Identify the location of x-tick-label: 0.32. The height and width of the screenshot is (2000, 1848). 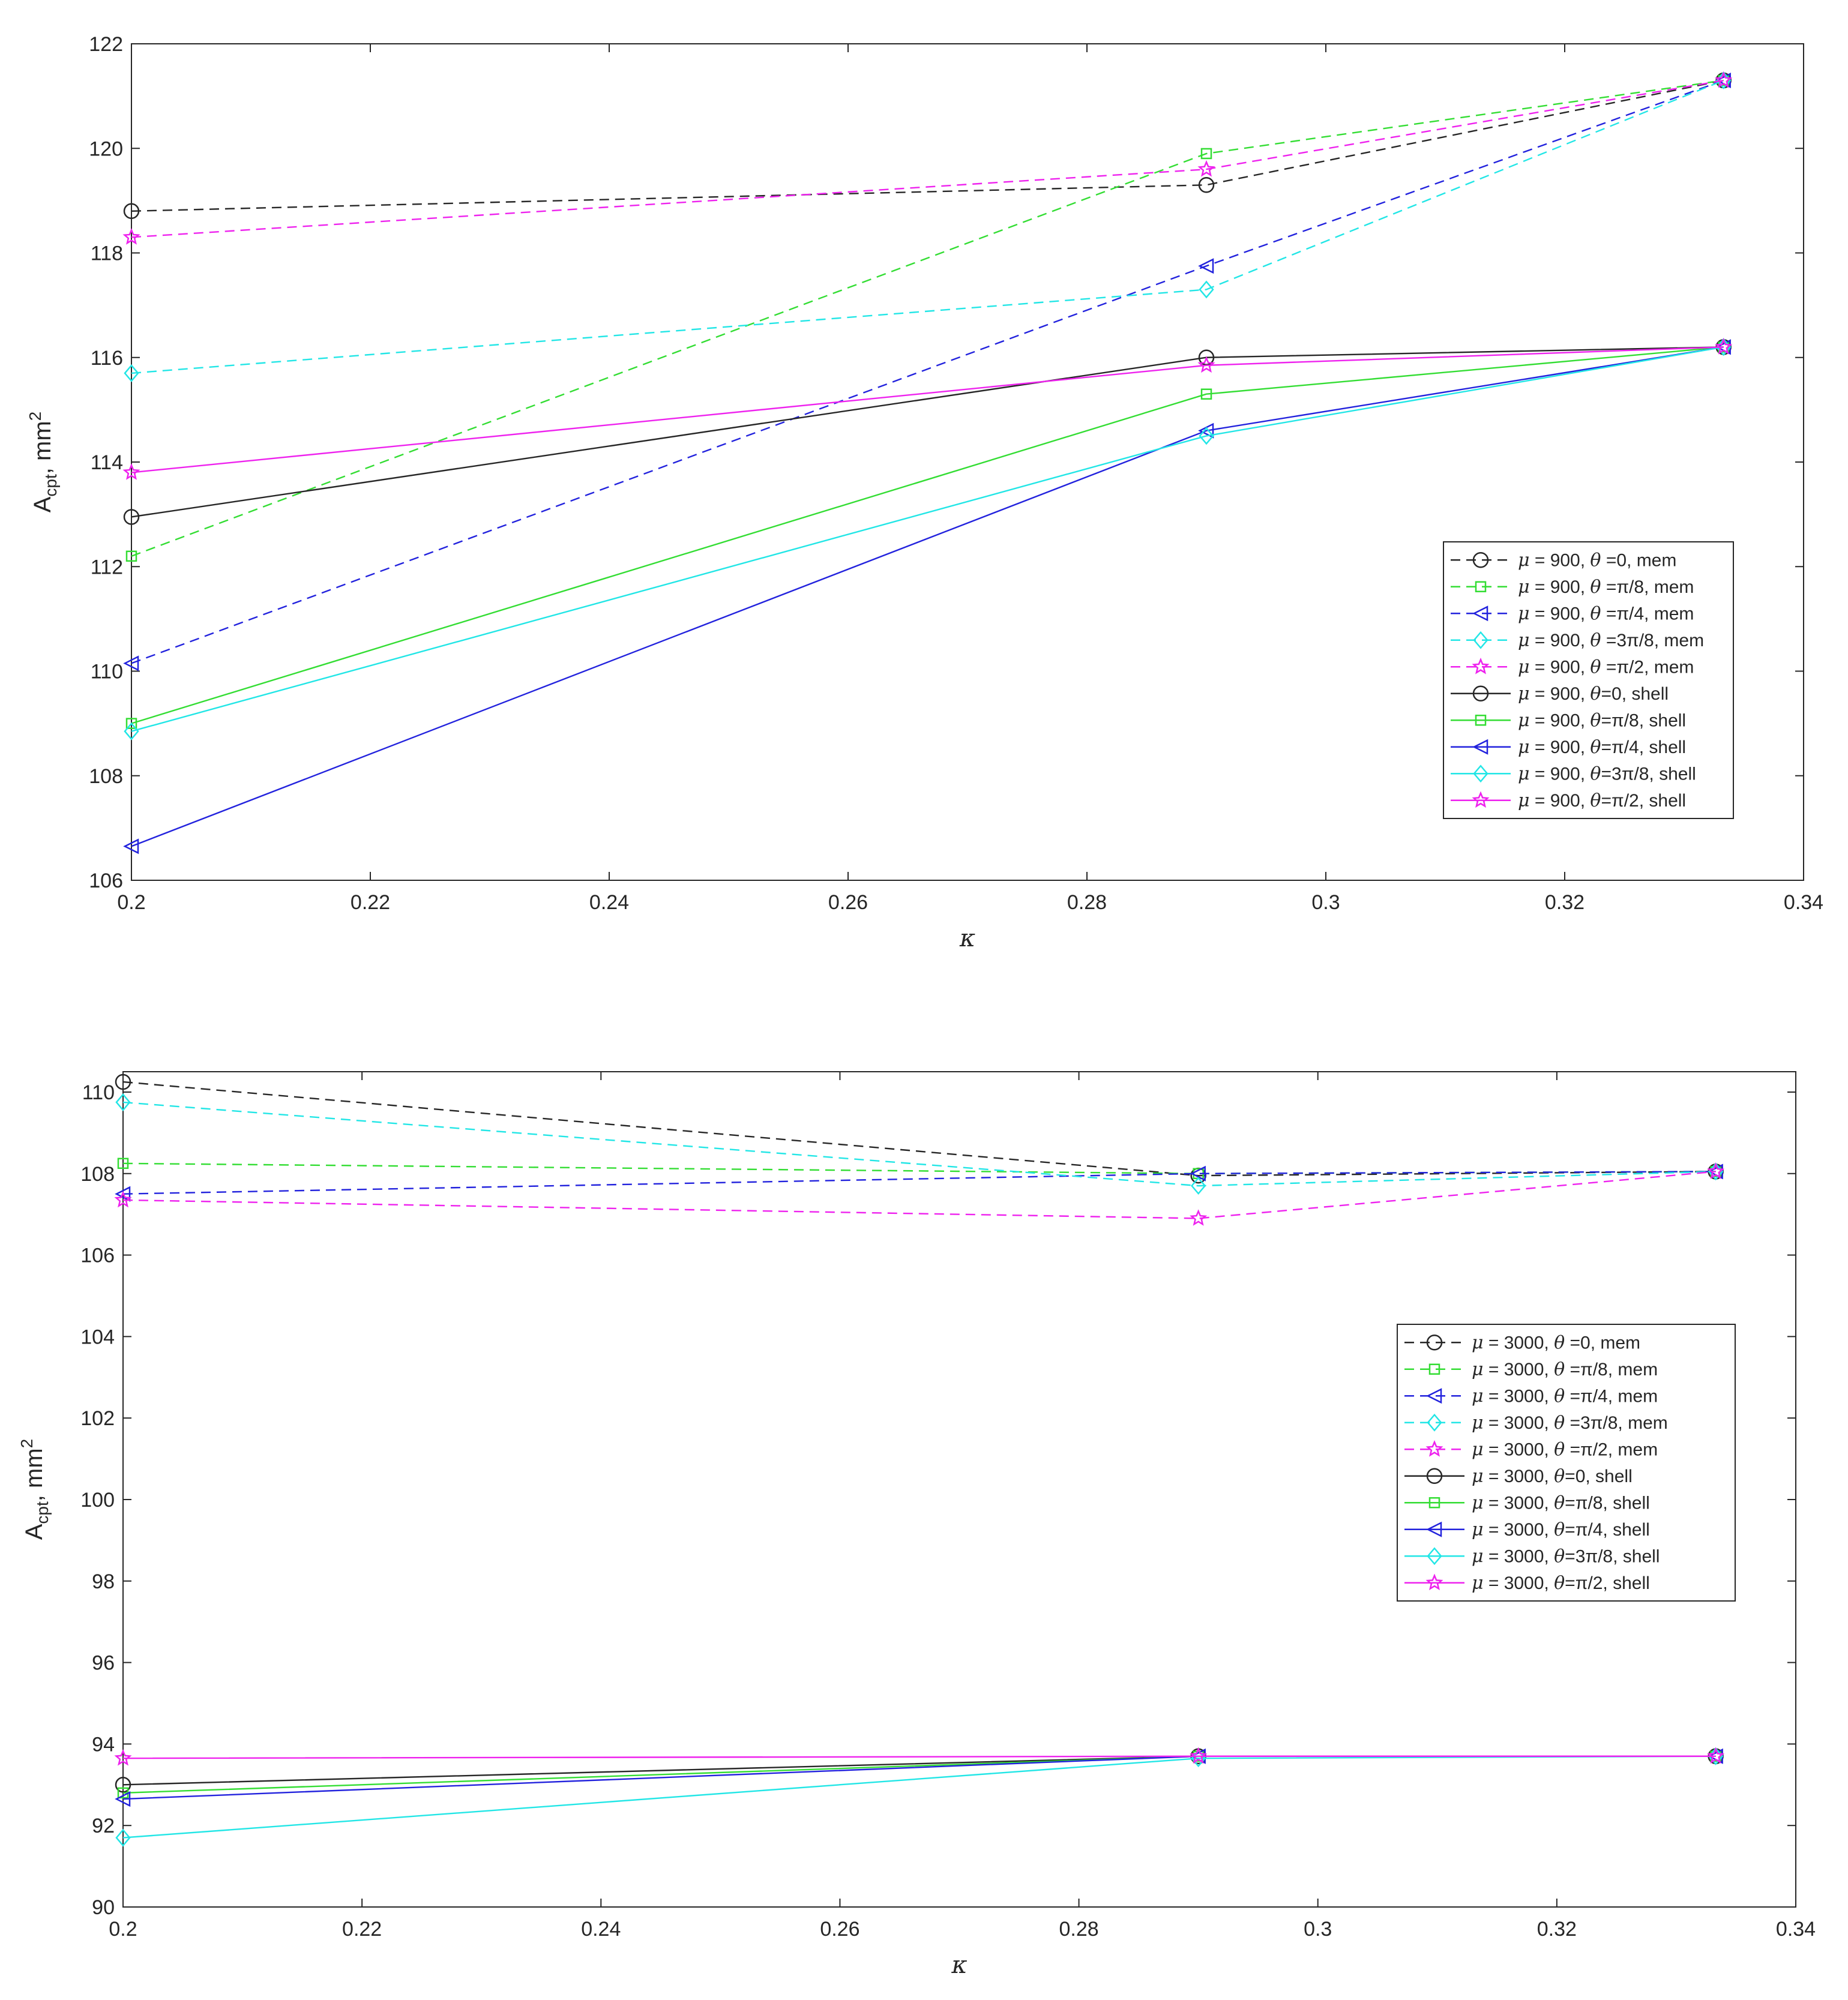
(1565, 903).